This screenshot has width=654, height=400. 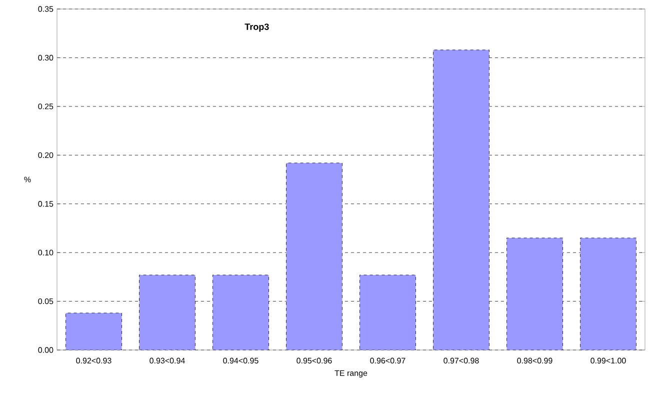 I want to click on x-tick-label: 0.99<1.00, so click(x=608, y=361).